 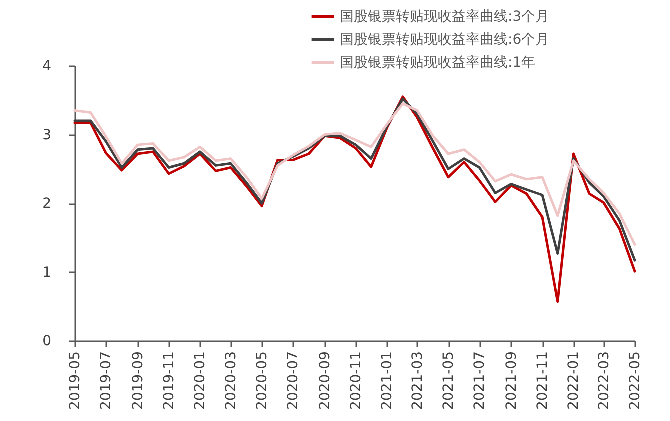 What do you see at coordinates (47, 272) in the screenshot?
I see `y-tick-label: 1` at bounding box center [47, 272].